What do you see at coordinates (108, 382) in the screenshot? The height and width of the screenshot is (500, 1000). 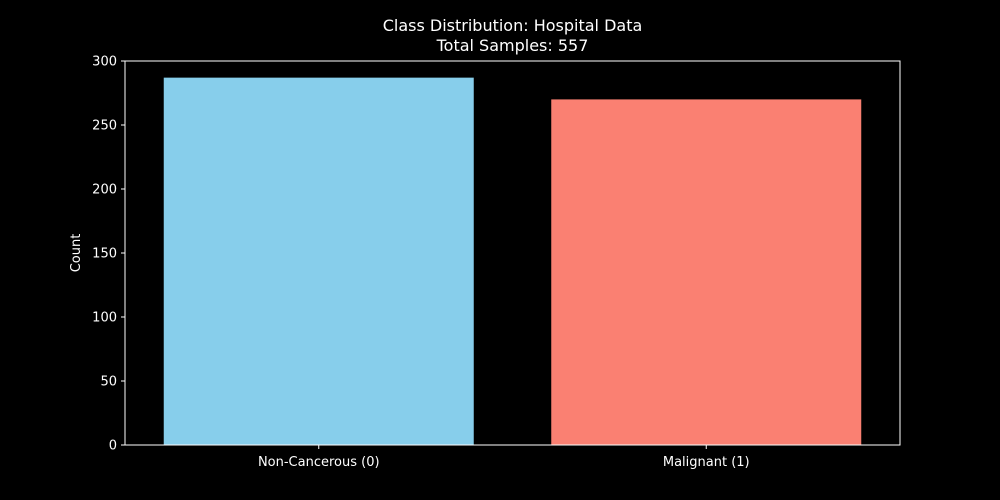 I see `y-tick-label-1: 50` at bounding box center [108, 382].